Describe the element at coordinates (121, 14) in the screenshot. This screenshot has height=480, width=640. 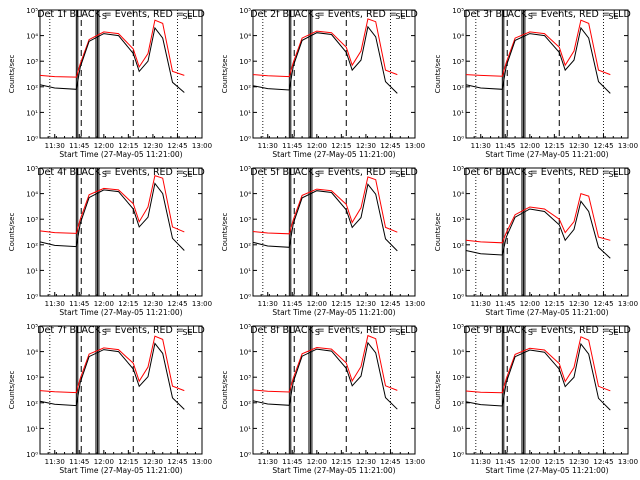
I see `panel-title: Det 1f BLACK = Events, RED = LLD` at that location.